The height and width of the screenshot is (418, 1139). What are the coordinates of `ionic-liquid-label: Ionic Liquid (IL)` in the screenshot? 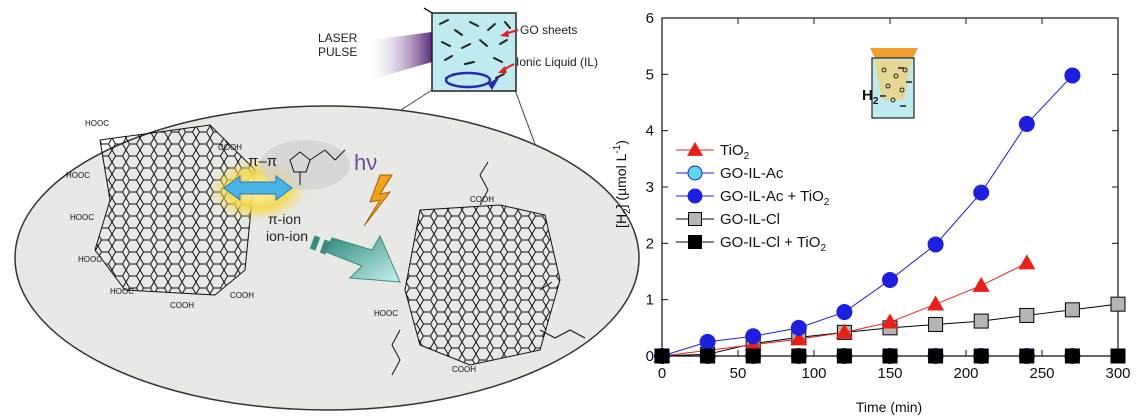 It's located at (557, 62).